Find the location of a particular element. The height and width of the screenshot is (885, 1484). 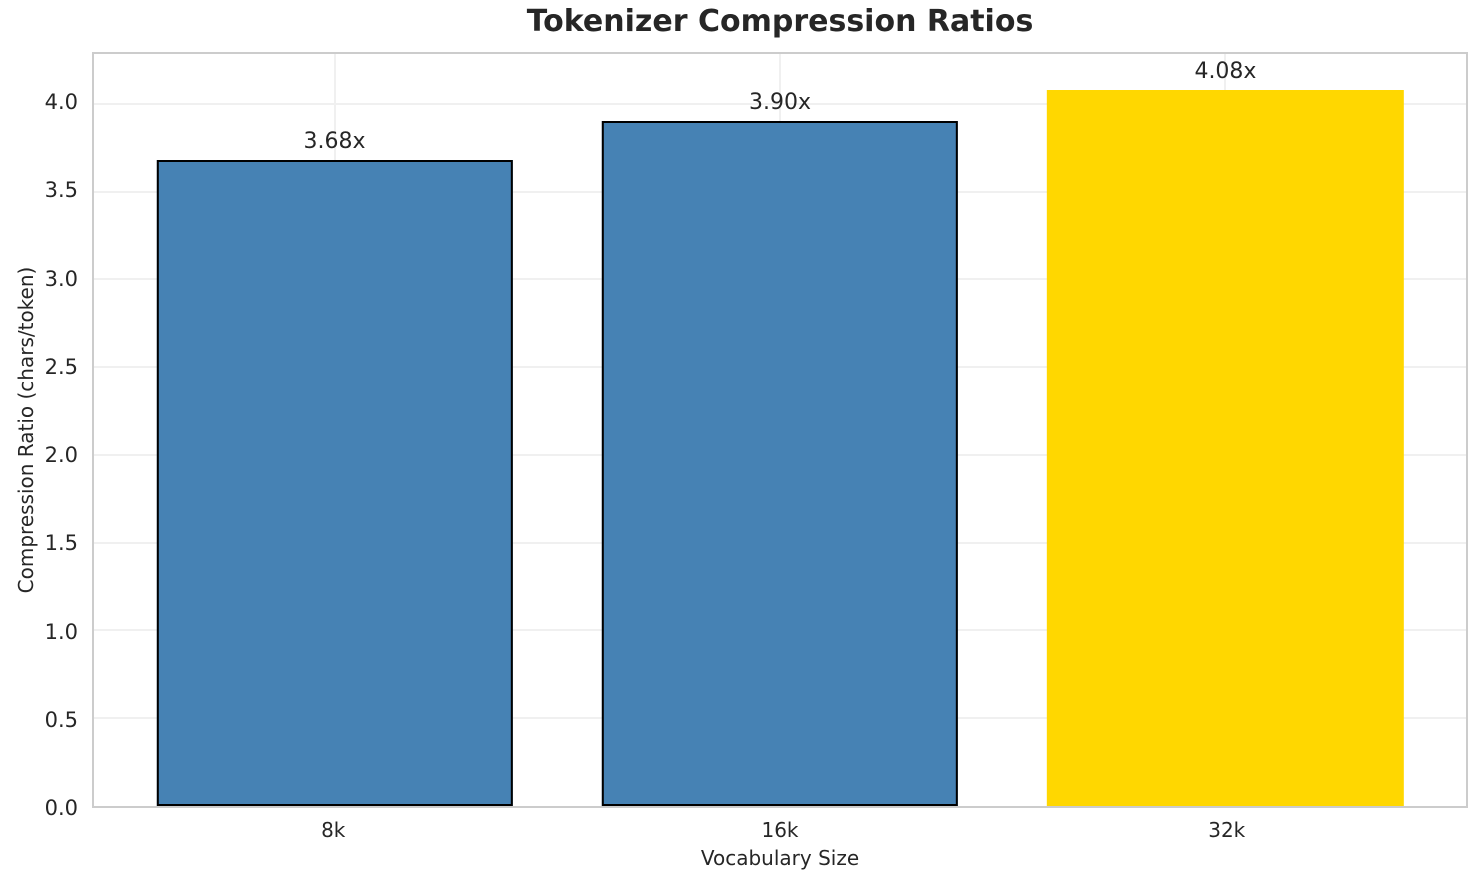

y-tick-label: 4.0 is located at coordinates (61, 102).